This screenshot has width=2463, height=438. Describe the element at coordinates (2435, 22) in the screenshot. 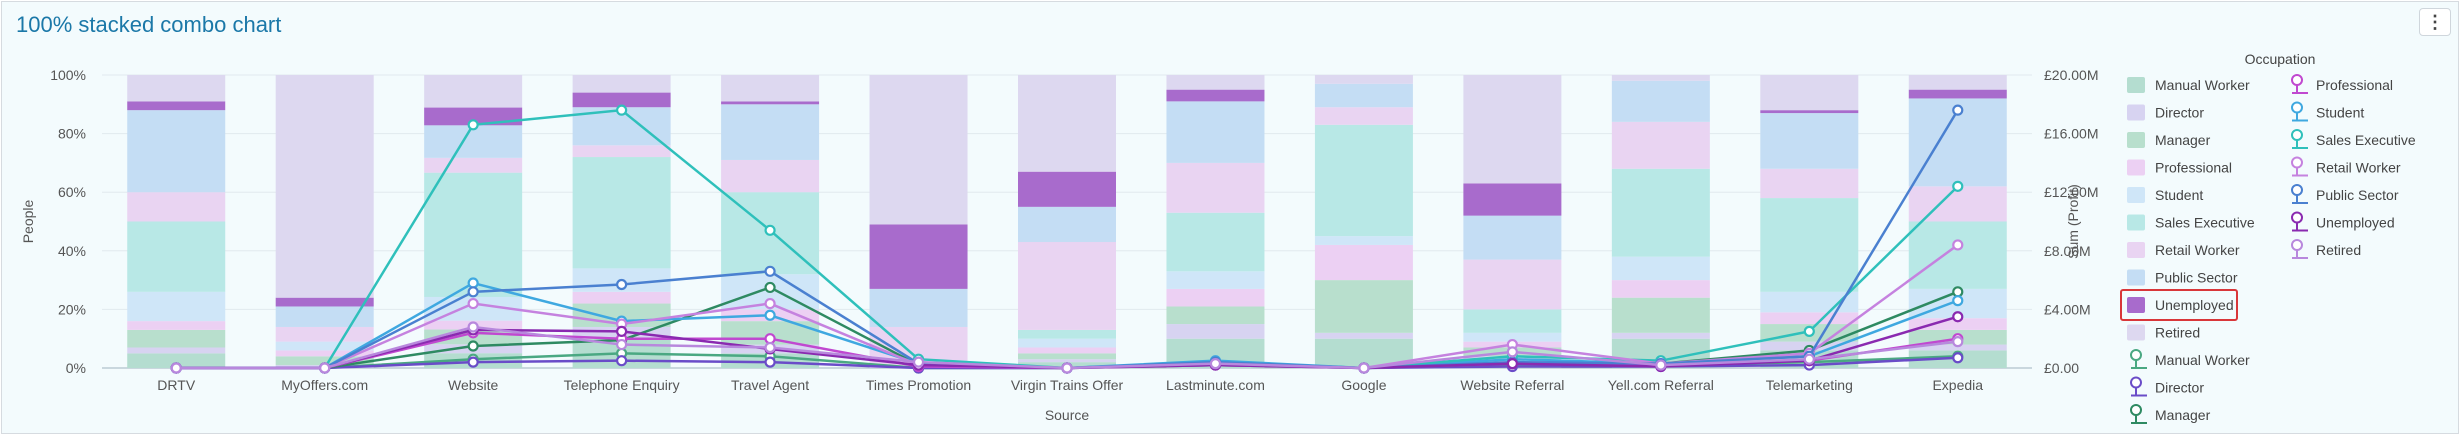

I see `chart-menu-button: ⋮` at that location.